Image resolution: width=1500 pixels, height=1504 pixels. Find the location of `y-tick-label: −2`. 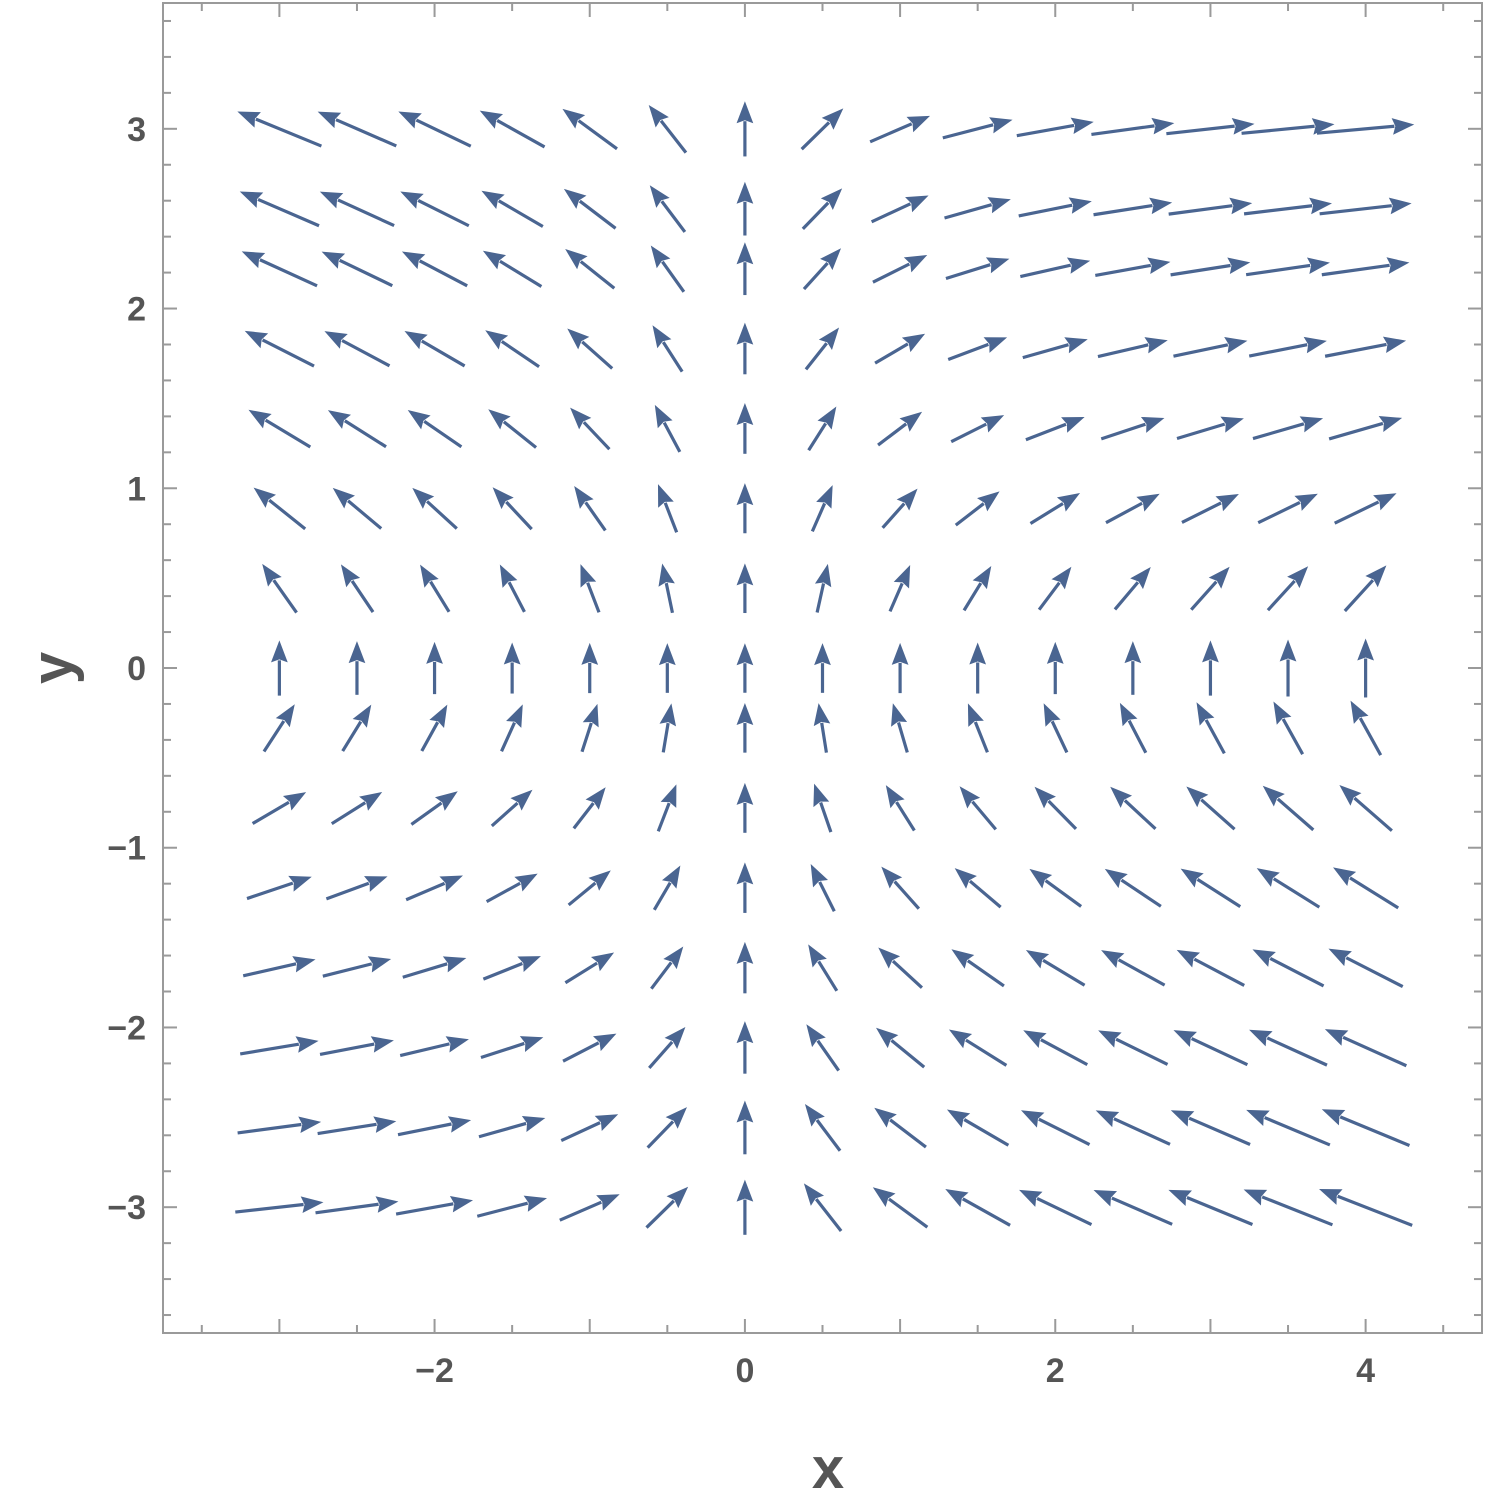

y-tick-label: −2 is located at coordinates (126, 1028).